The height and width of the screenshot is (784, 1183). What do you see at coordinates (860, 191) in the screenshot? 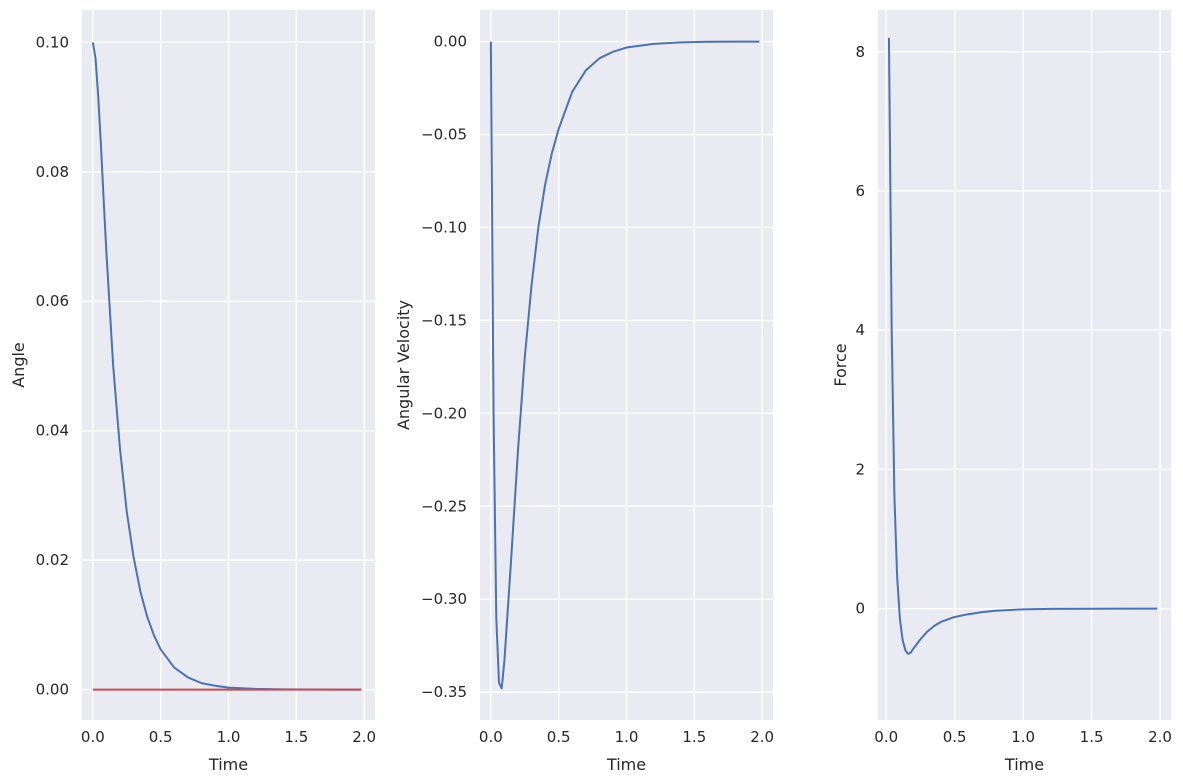
I see `y-tick-label: 6` at bounding box center [860, 191].